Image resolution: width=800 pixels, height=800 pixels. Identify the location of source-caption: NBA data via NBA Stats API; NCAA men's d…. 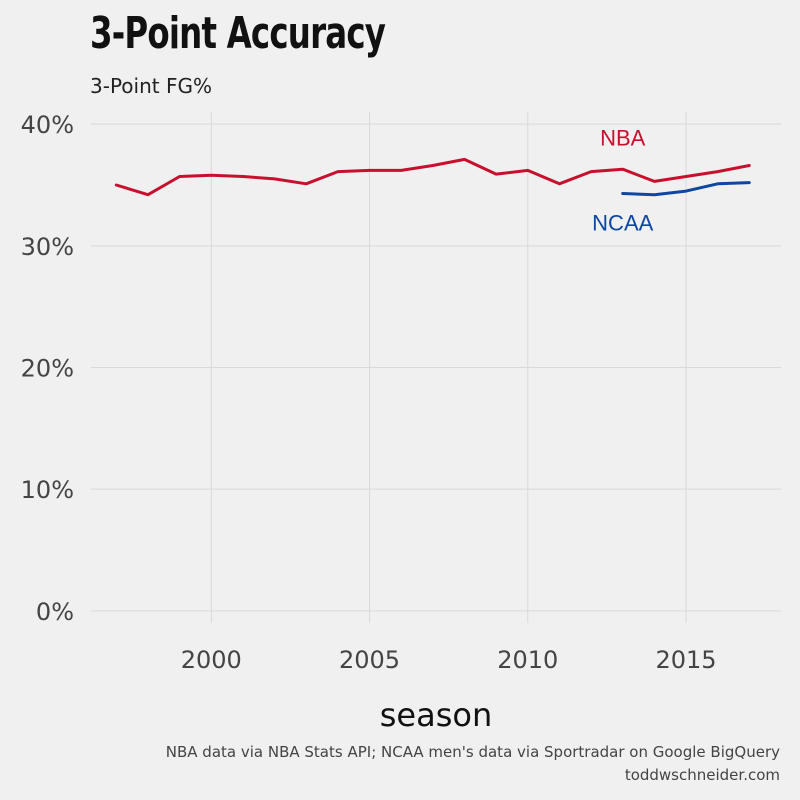
(473, 764).